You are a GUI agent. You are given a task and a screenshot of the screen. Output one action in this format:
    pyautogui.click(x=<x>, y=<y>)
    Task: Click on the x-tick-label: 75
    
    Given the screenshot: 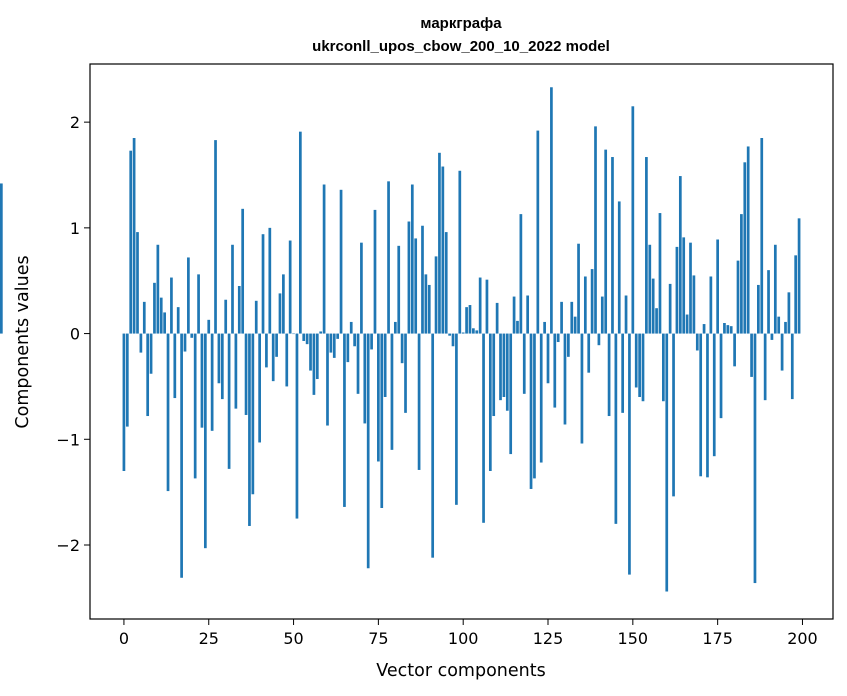 What is the action you would take?
    pyautogui.click(x=378, y=638)
    